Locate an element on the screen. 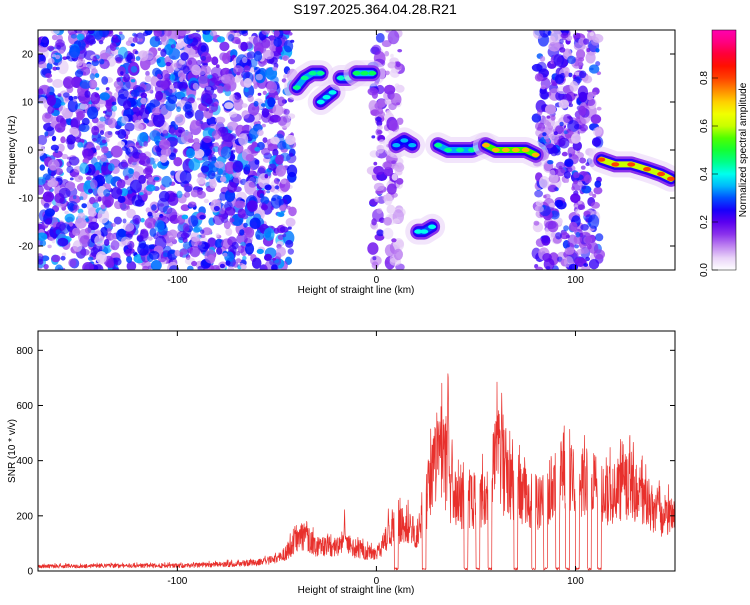  spectrogram-x-tick-label: -100 is located at coordinates (177, 280).